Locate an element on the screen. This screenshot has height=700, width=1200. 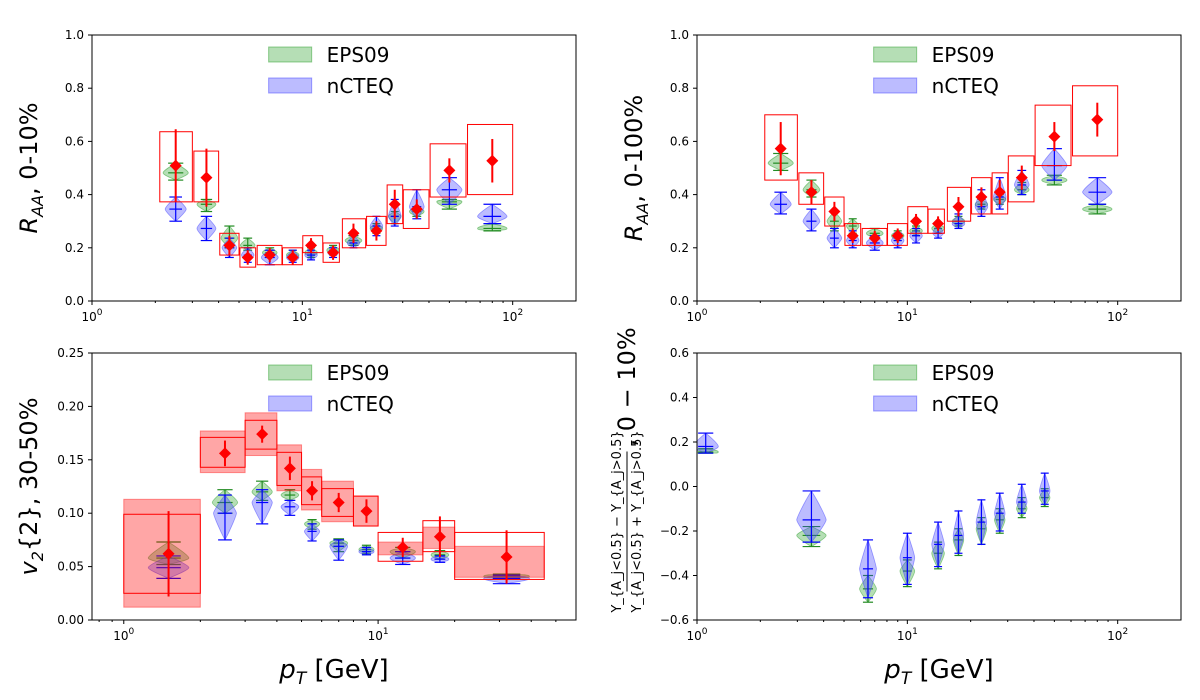
x-tick-label: 10² is located at coordinates (512, 316).